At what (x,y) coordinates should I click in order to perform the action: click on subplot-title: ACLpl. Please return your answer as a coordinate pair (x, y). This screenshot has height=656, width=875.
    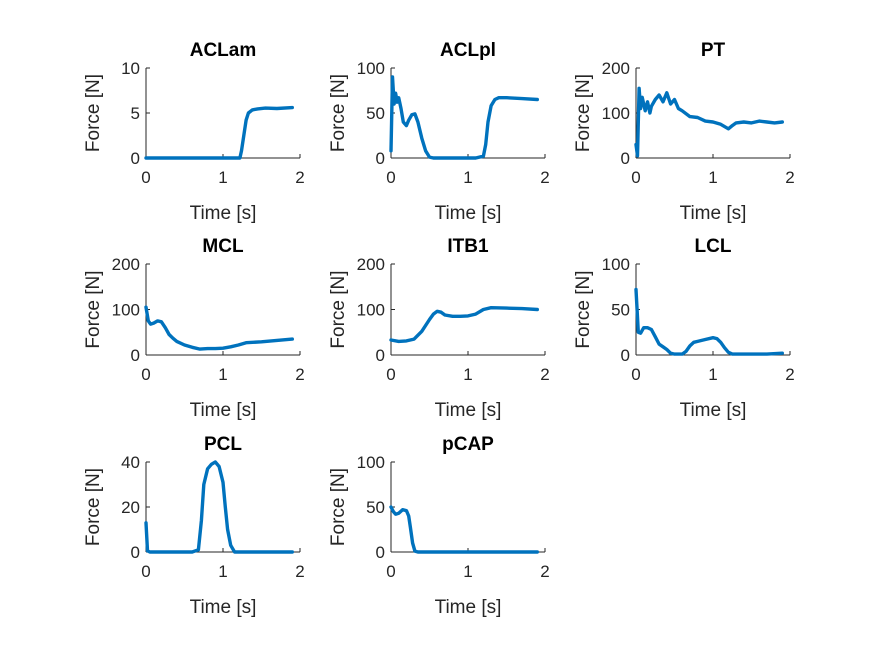
    Looking at the image, I should click on (468, 50).